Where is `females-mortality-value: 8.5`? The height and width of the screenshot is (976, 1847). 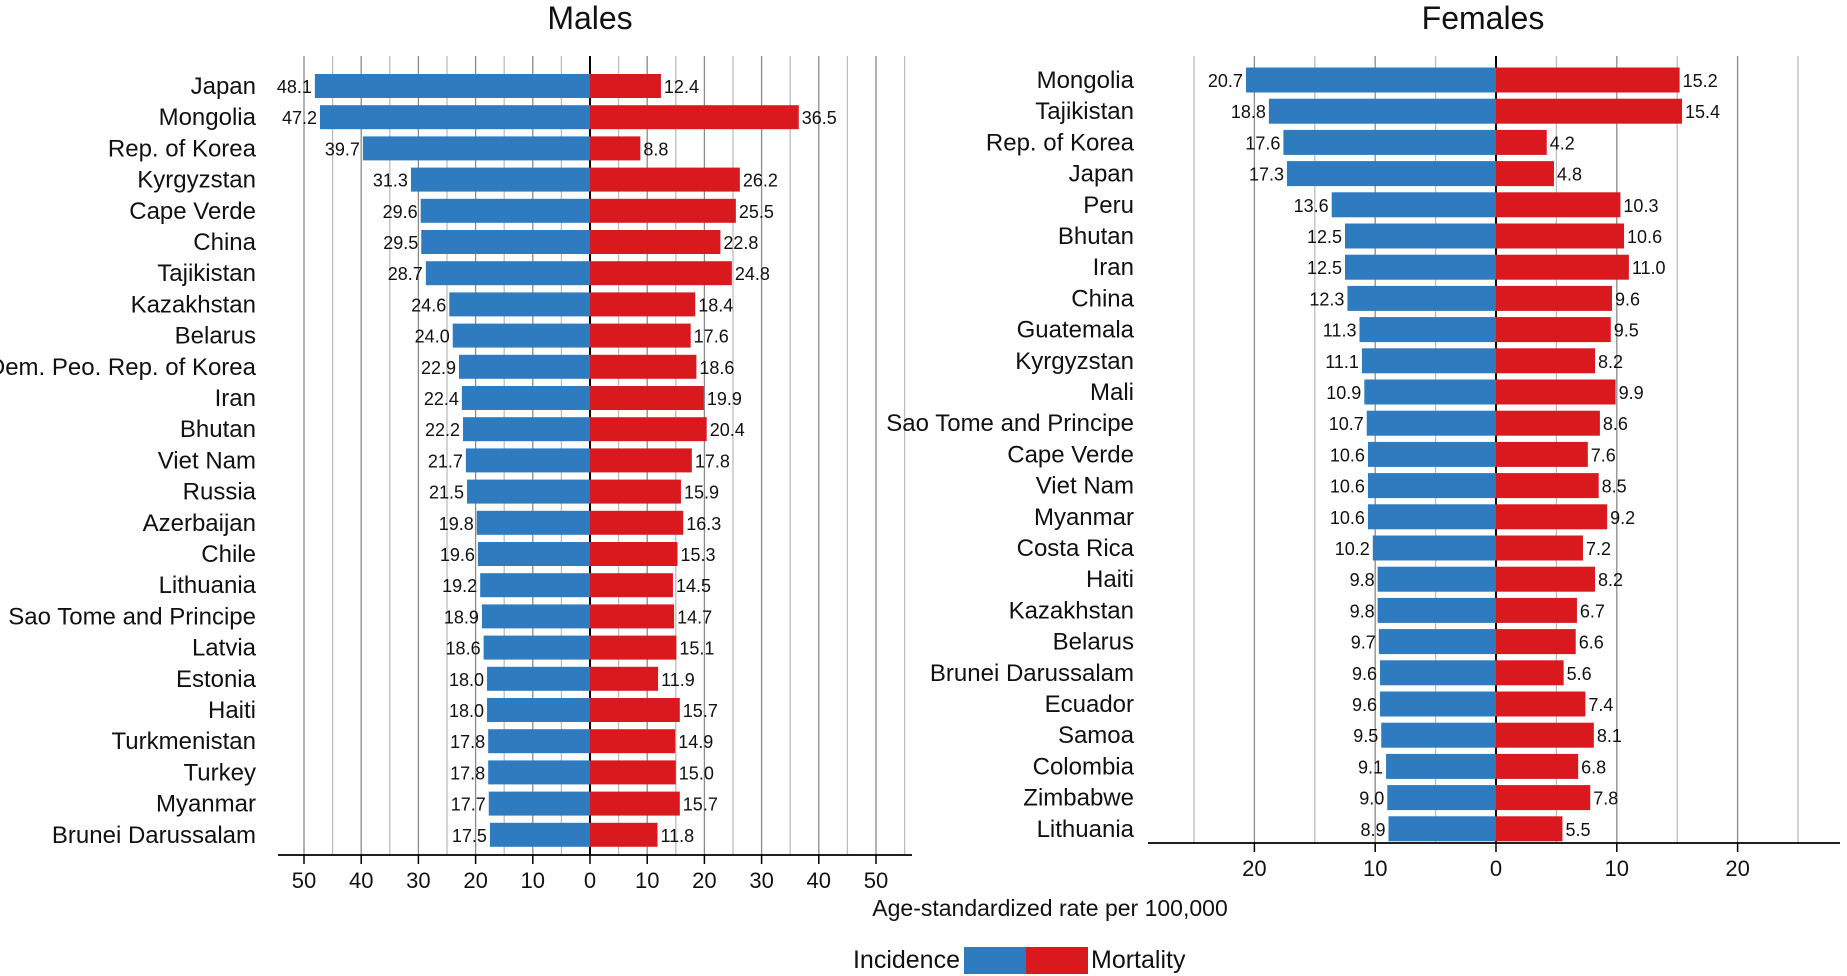
females-mortality-value: 8.5 is located at coordinates (1614, 487).